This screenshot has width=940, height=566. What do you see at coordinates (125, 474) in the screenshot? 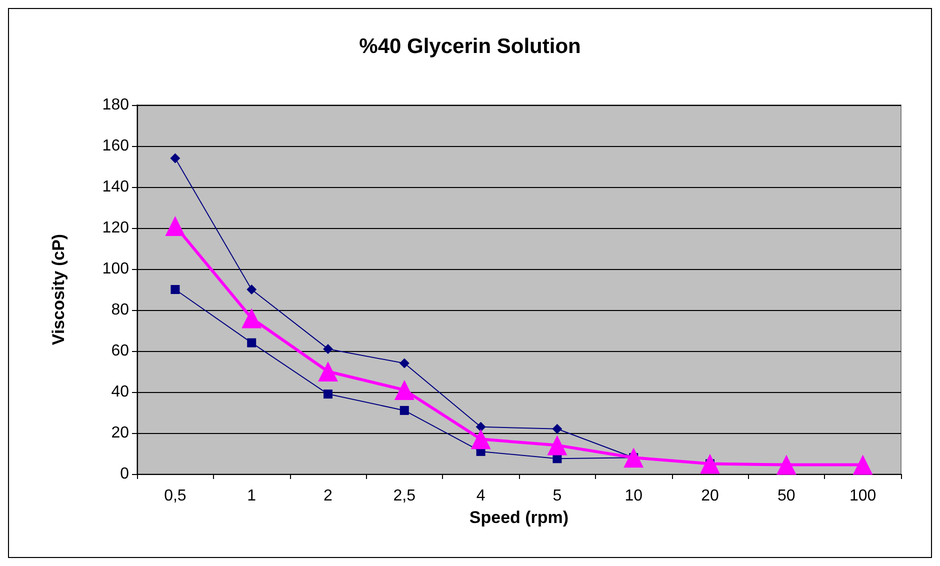
I see `y-tick-label: 0` at bounding box center [125, 474].